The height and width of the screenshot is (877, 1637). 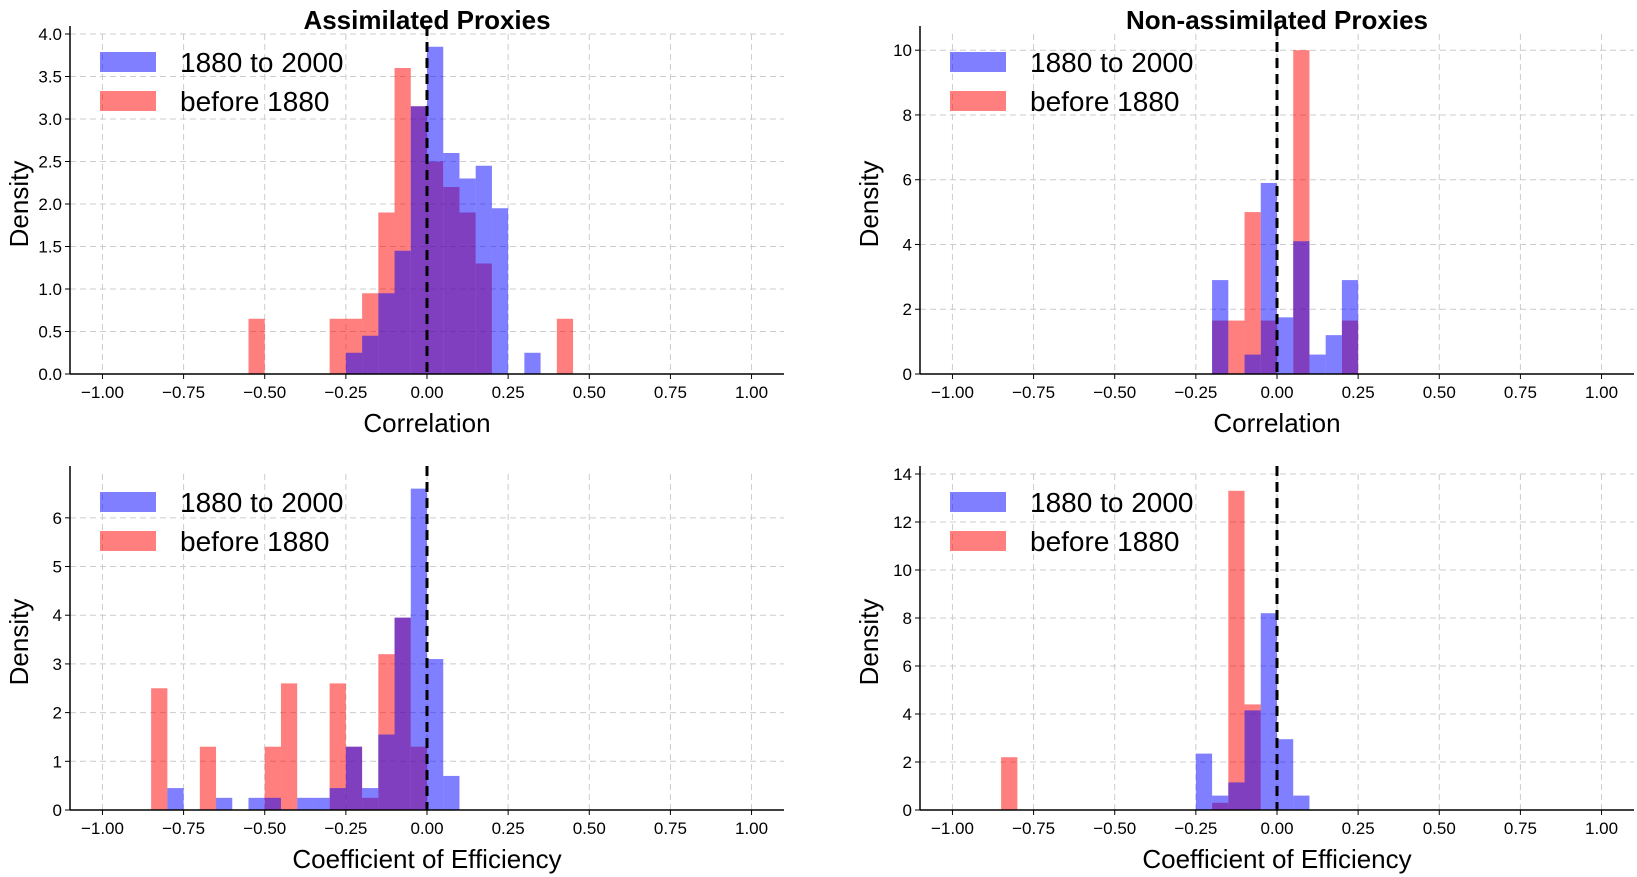 What do you see at coordinates (907, 618) in the screenshot?
I see `y-tick-label: 8` at bounding box center [907, 618].